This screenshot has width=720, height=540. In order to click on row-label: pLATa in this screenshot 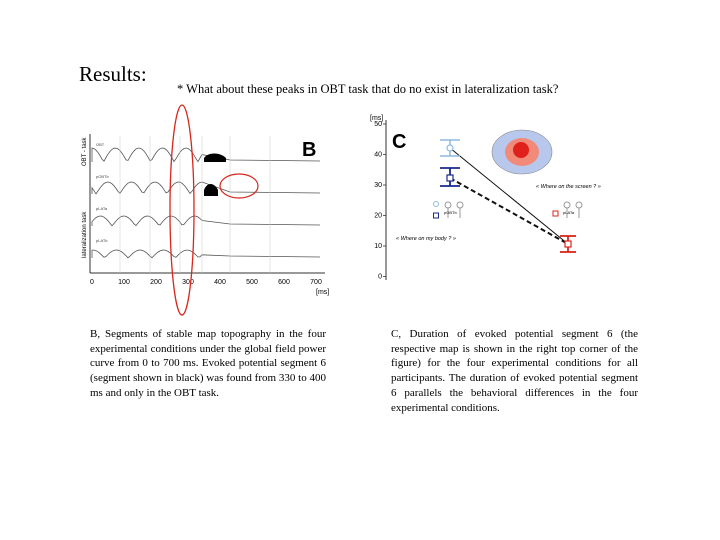, I will do `click(102, 208)`.